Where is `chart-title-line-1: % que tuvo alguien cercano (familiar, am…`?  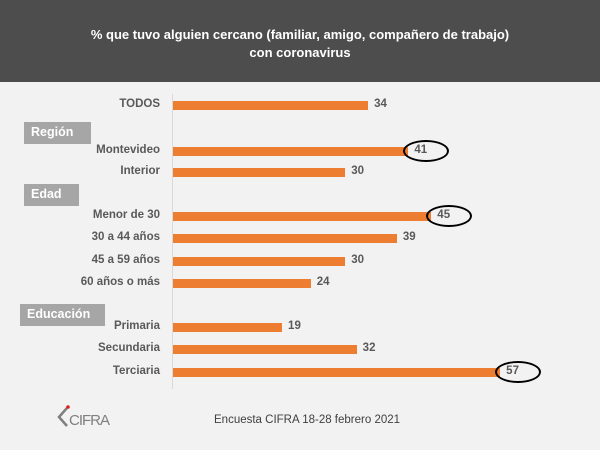
chart-title-line-1: % que tuvo alguien cercano (familiar, am… is located at coordinates (300, 34).